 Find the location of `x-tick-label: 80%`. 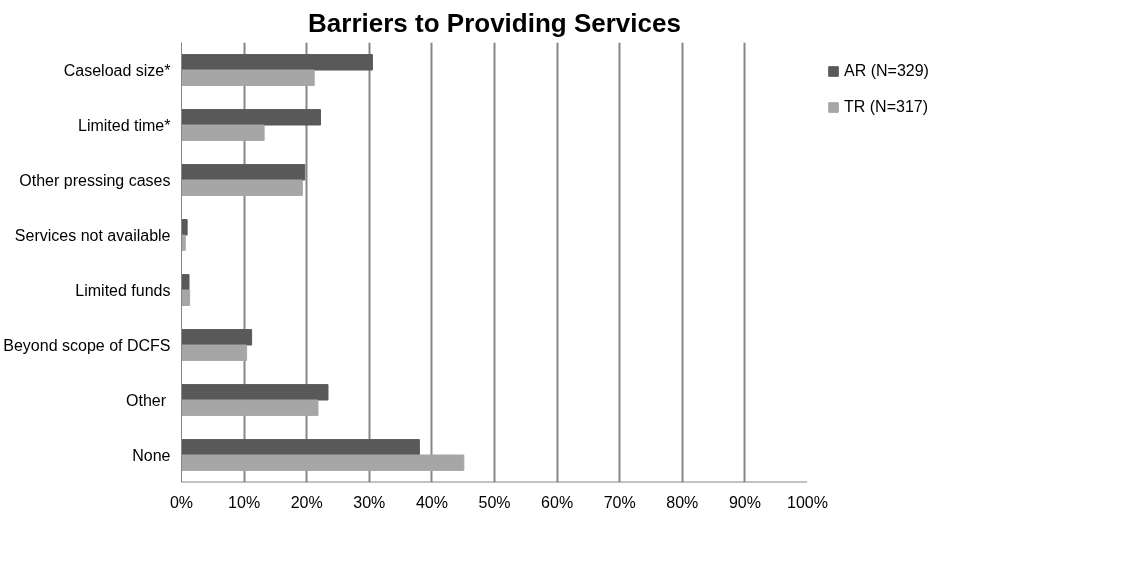

x-tick-label: 80% is located at coordinates (682, 502).